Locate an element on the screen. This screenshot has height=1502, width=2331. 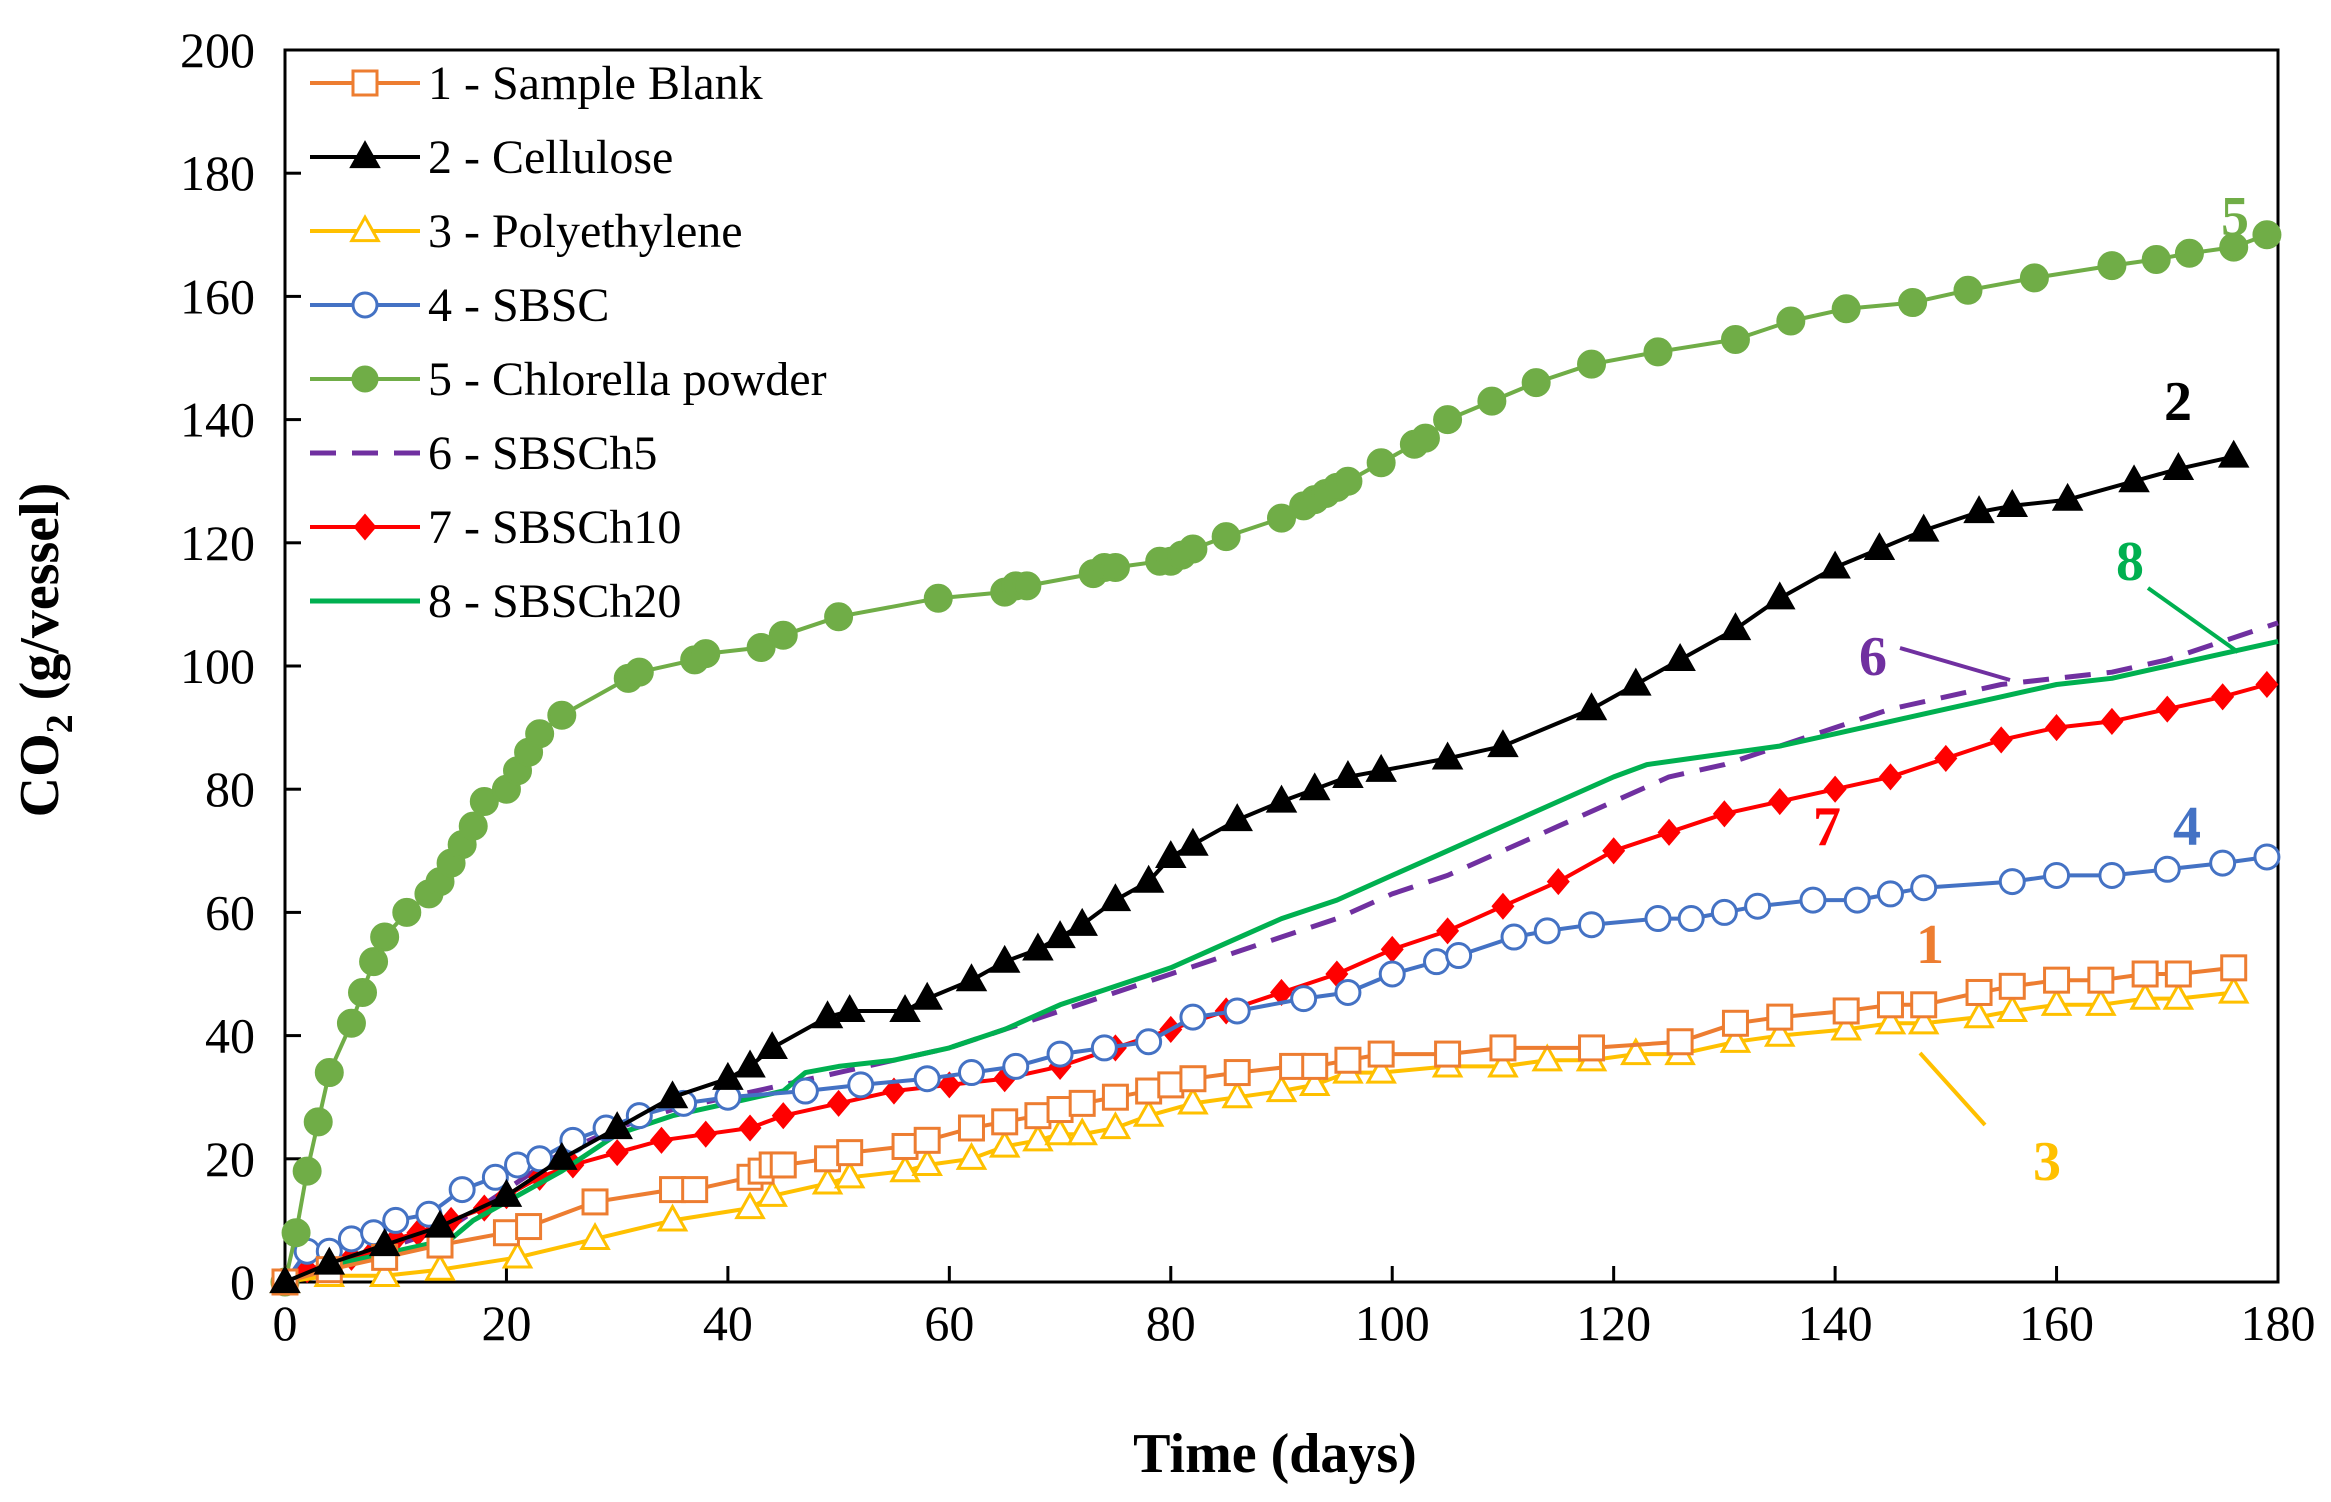
legend-marker is located at coordinates (365, 379).